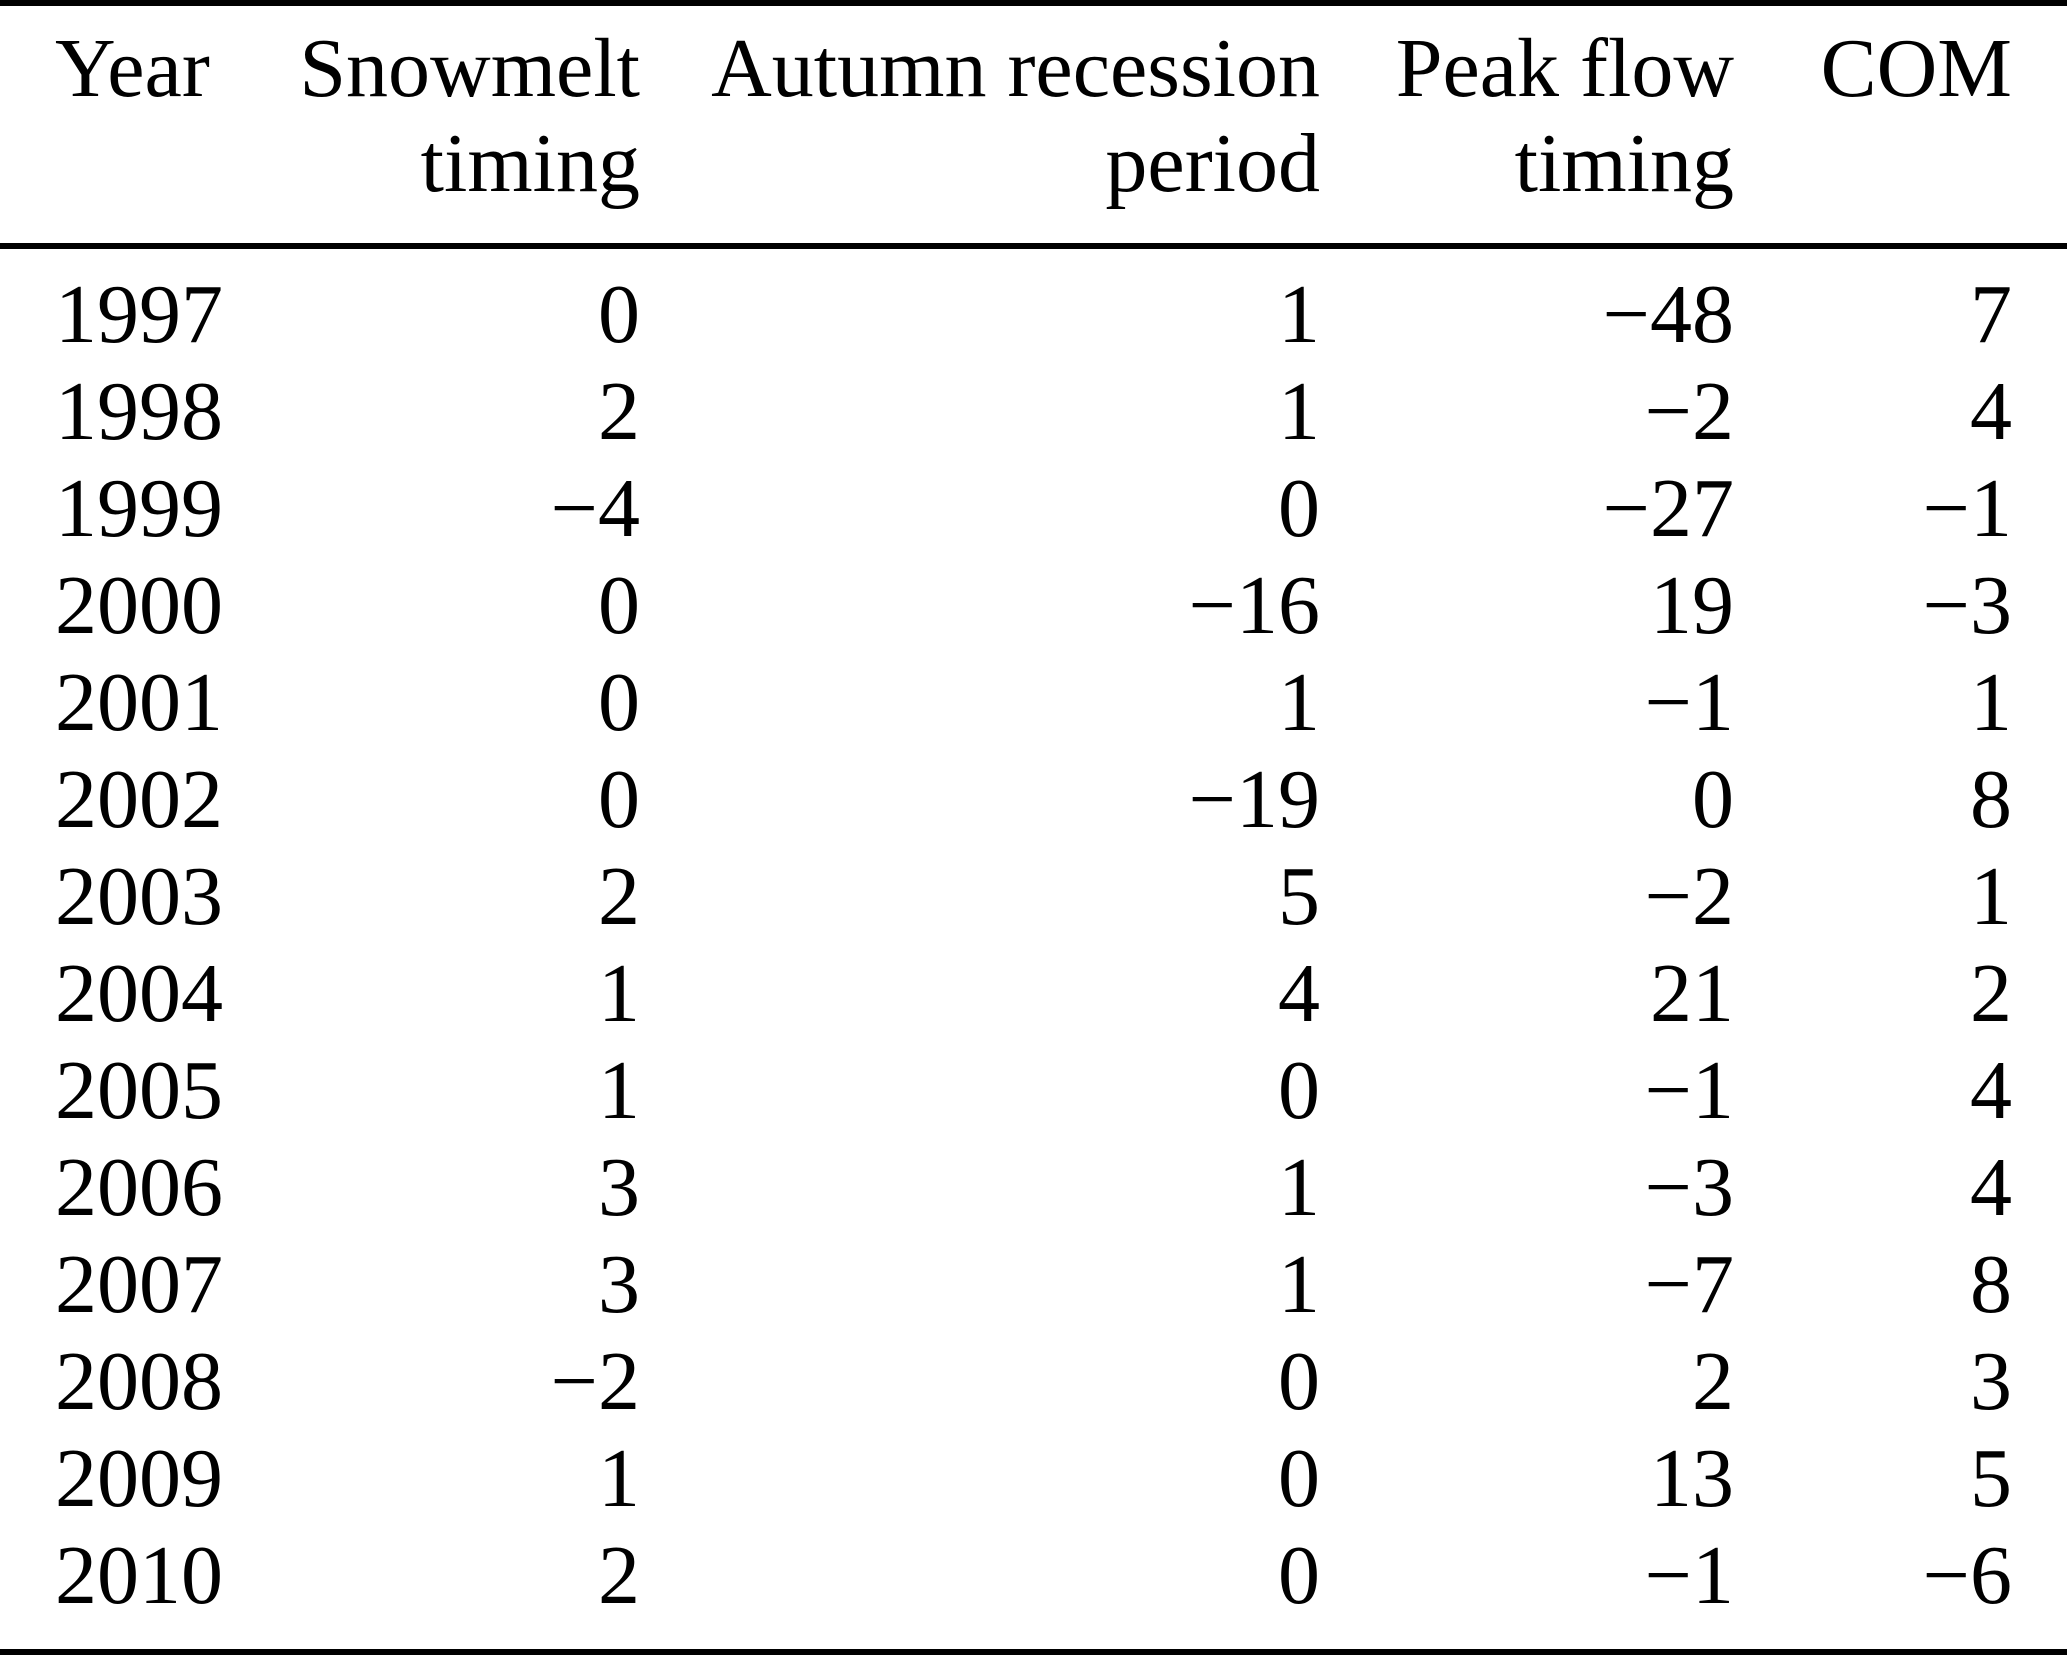 The height and width of the screenshot is (1655, 2067). I want to click on table-row-1999: 1999 −4 0 −27 −1, so click(1033, 508).